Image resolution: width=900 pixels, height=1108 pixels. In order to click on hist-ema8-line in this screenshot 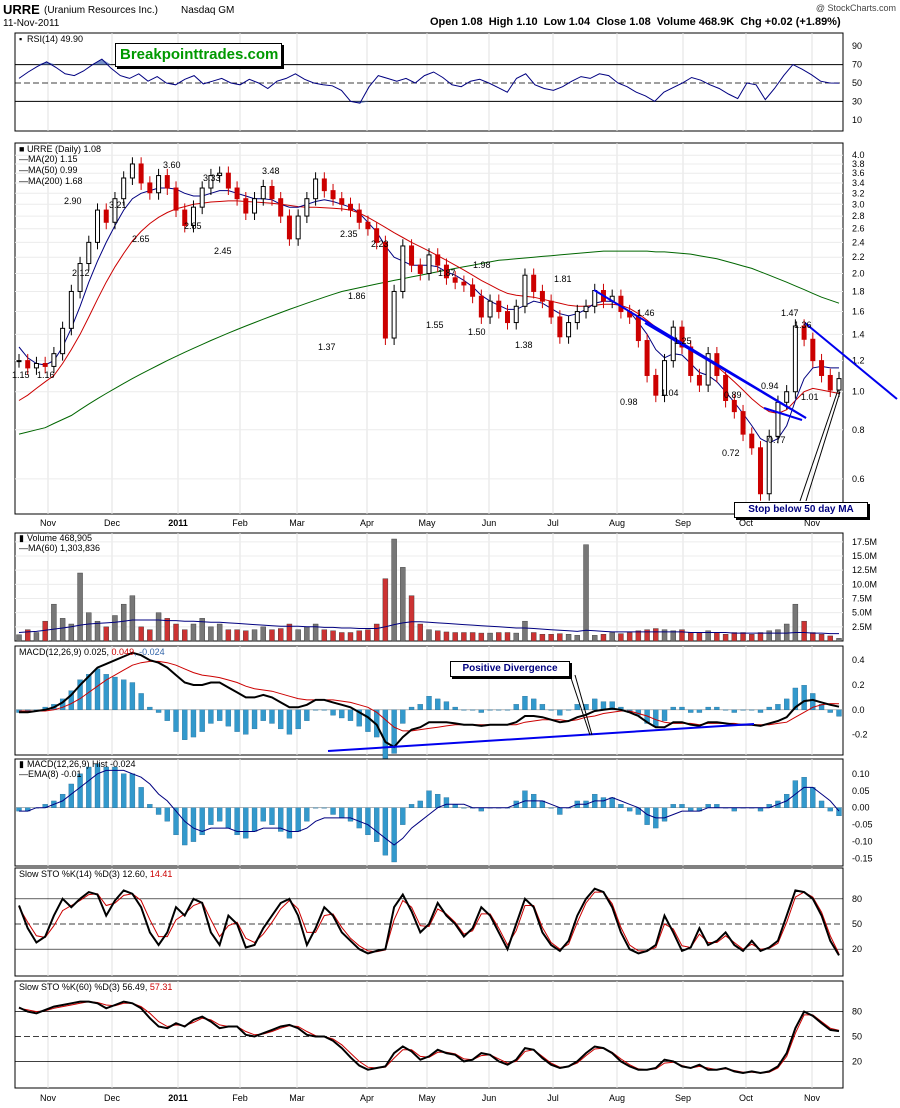, I will do `click(429, 807)`.